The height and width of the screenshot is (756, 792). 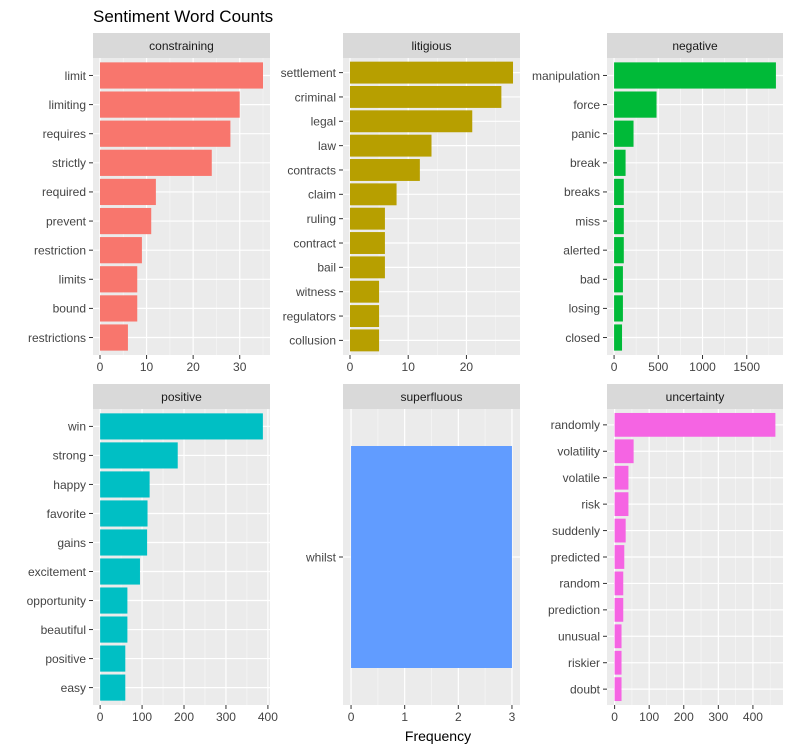 I want to click on y-tick-label: gains, so click(x=71, y=543).